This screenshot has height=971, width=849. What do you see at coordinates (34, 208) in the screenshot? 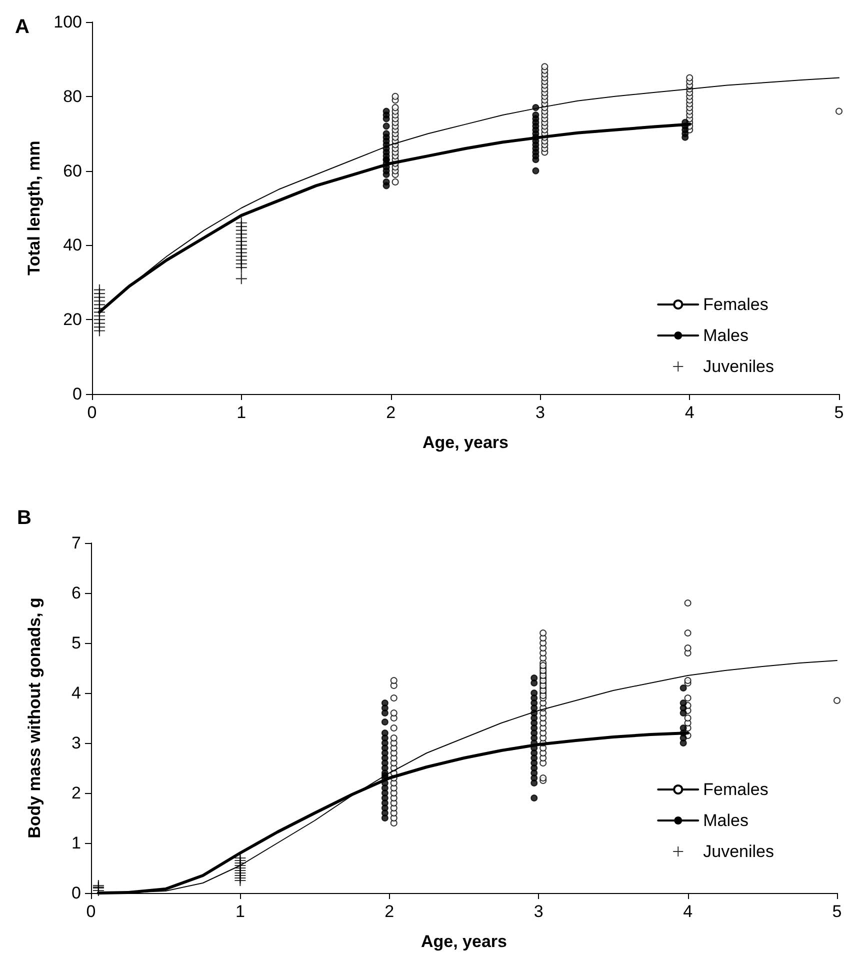
I see `y-axis-title: Total length, mm` at bounding box center [34, 208].